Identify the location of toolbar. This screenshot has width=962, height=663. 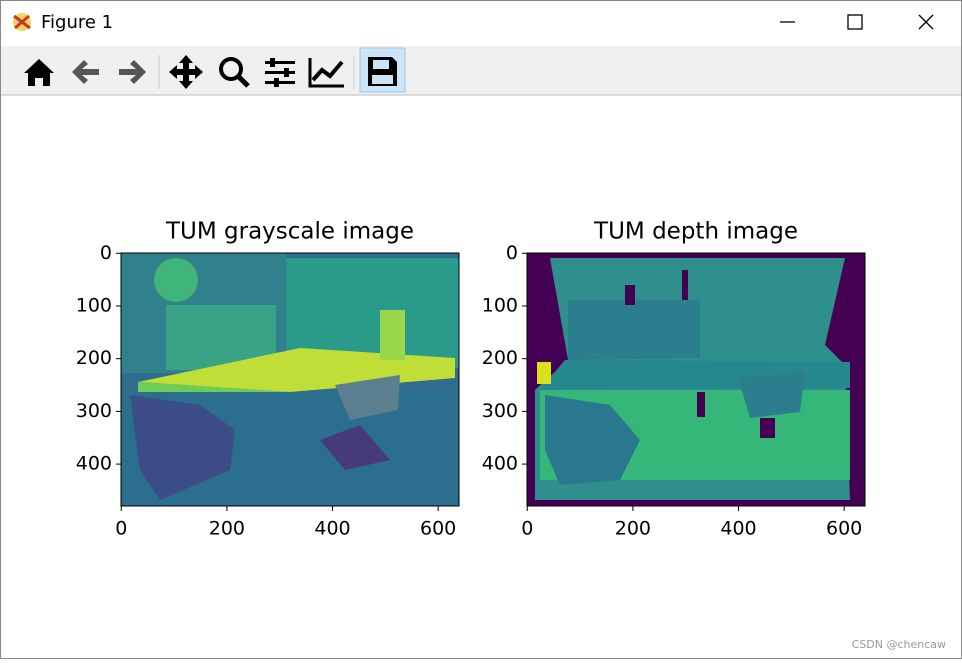
(481, 70).